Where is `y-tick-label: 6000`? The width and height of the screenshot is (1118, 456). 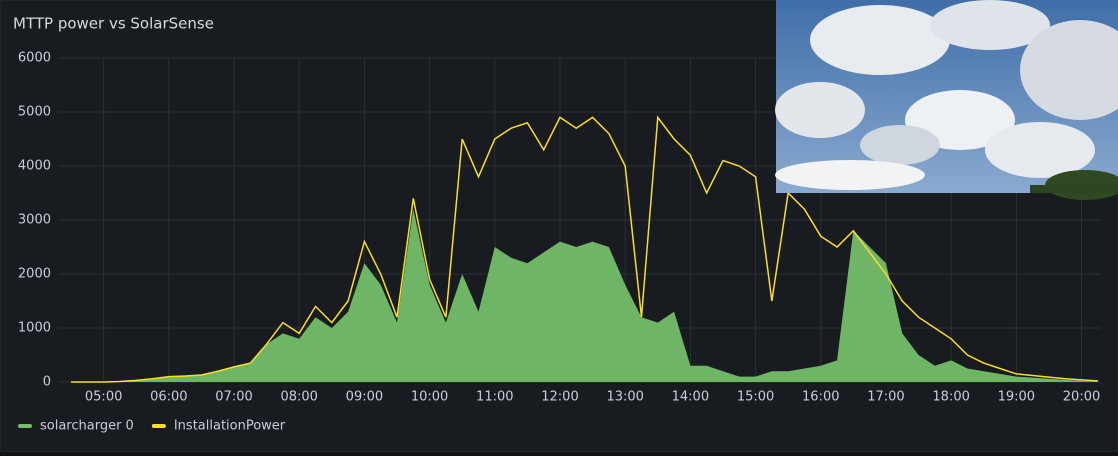 y-tick-label: 6000 is located at coordinates (34, 58).